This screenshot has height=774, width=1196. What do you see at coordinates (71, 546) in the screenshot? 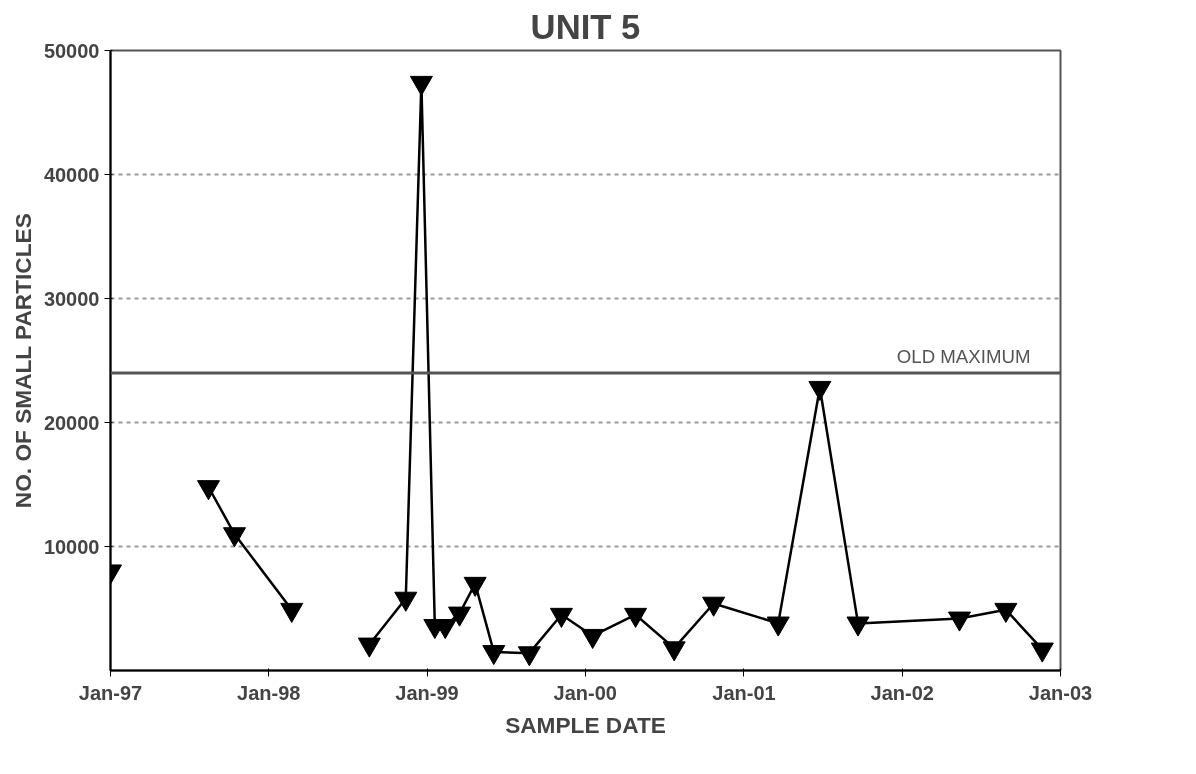
I see `y-tick-label: 10000` at bounding box center [71, 546].